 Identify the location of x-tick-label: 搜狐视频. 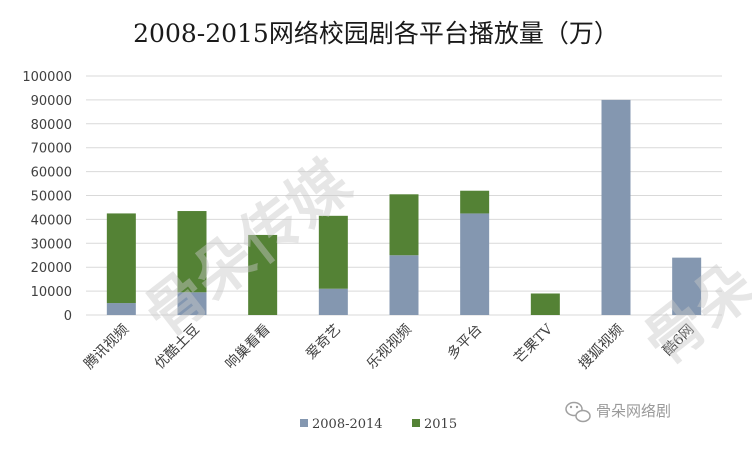
(601, 347).